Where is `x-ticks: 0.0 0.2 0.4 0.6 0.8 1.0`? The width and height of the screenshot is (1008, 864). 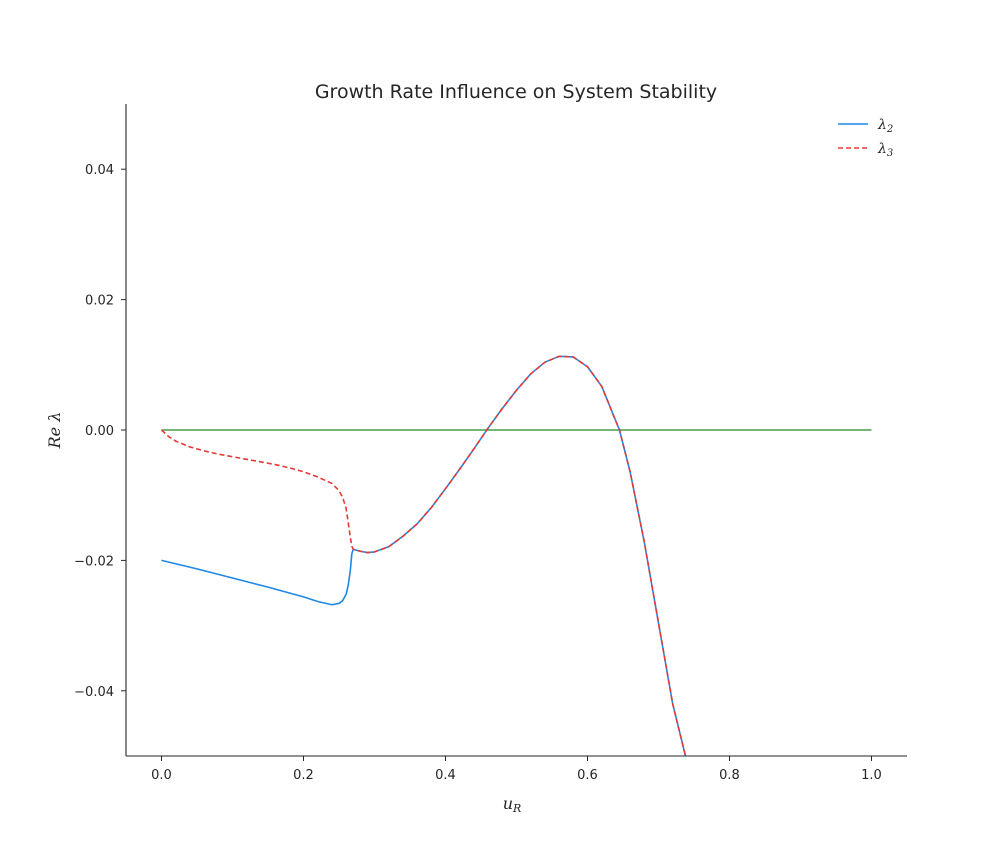
x-ticks: 0.0 0.2 0.4 0.6 0.8 1.0 is located at coordinates (516, 769).